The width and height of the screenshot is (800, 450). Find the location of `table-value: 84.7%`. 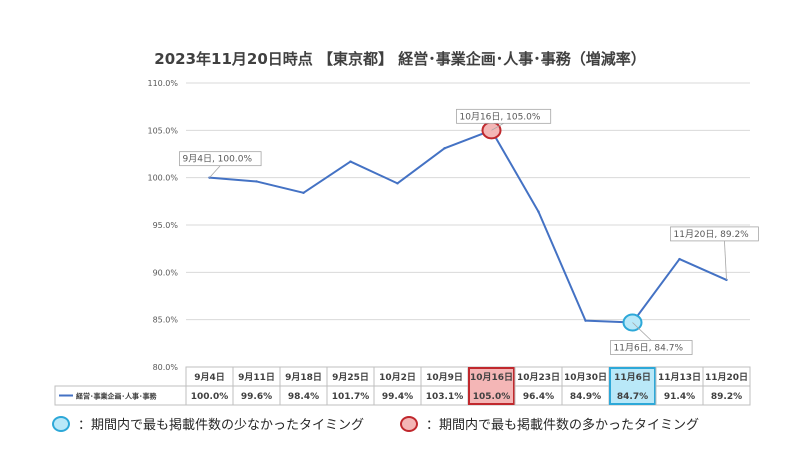

table-value: 84.7% is located at coordinates (632, 397).